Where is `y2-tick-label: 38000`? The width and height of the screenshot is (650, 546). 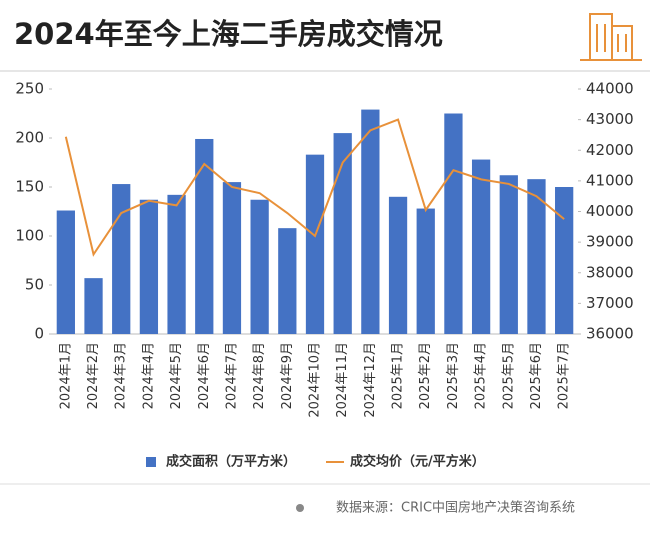
y2-tick-label: 38000 is located at coordinates (610, 272).